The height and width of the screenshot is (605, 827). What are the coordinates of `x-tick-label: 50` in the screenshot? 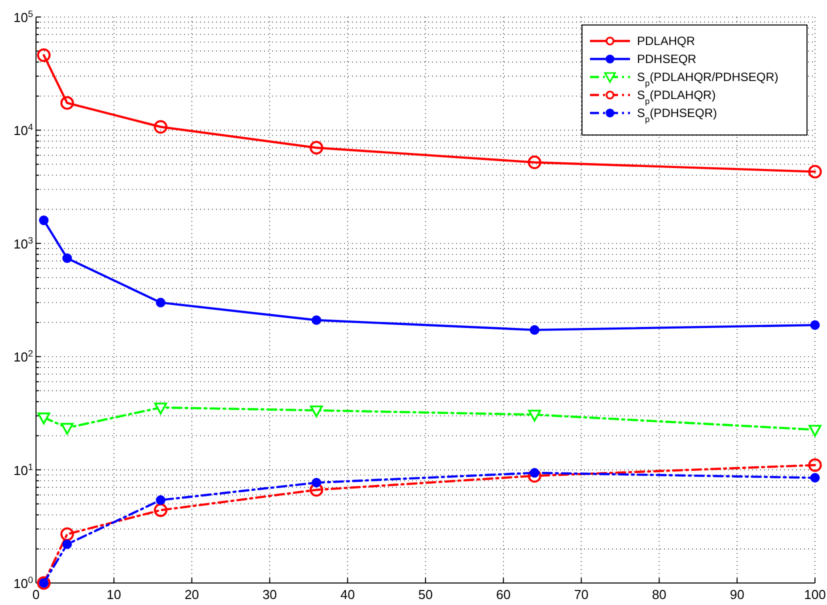 It's located at (425, 594).